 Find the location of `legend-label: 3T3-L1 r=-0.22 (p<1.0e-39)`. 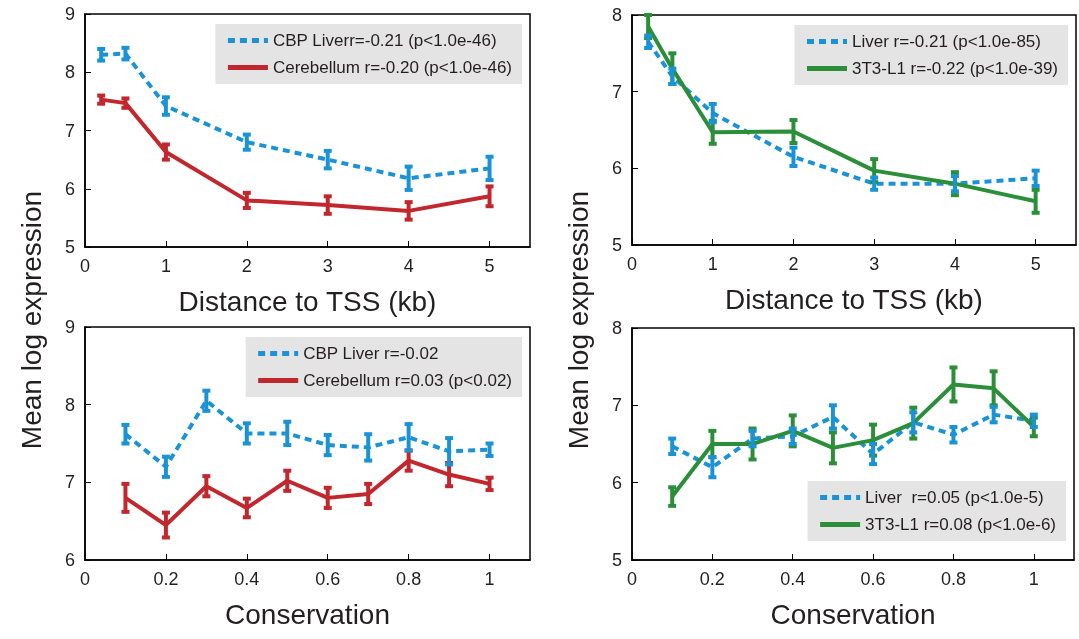

legend-label: 3T3-L1 r=-0.22 (p<1.0e-39) is located at coordinates (955, 68).